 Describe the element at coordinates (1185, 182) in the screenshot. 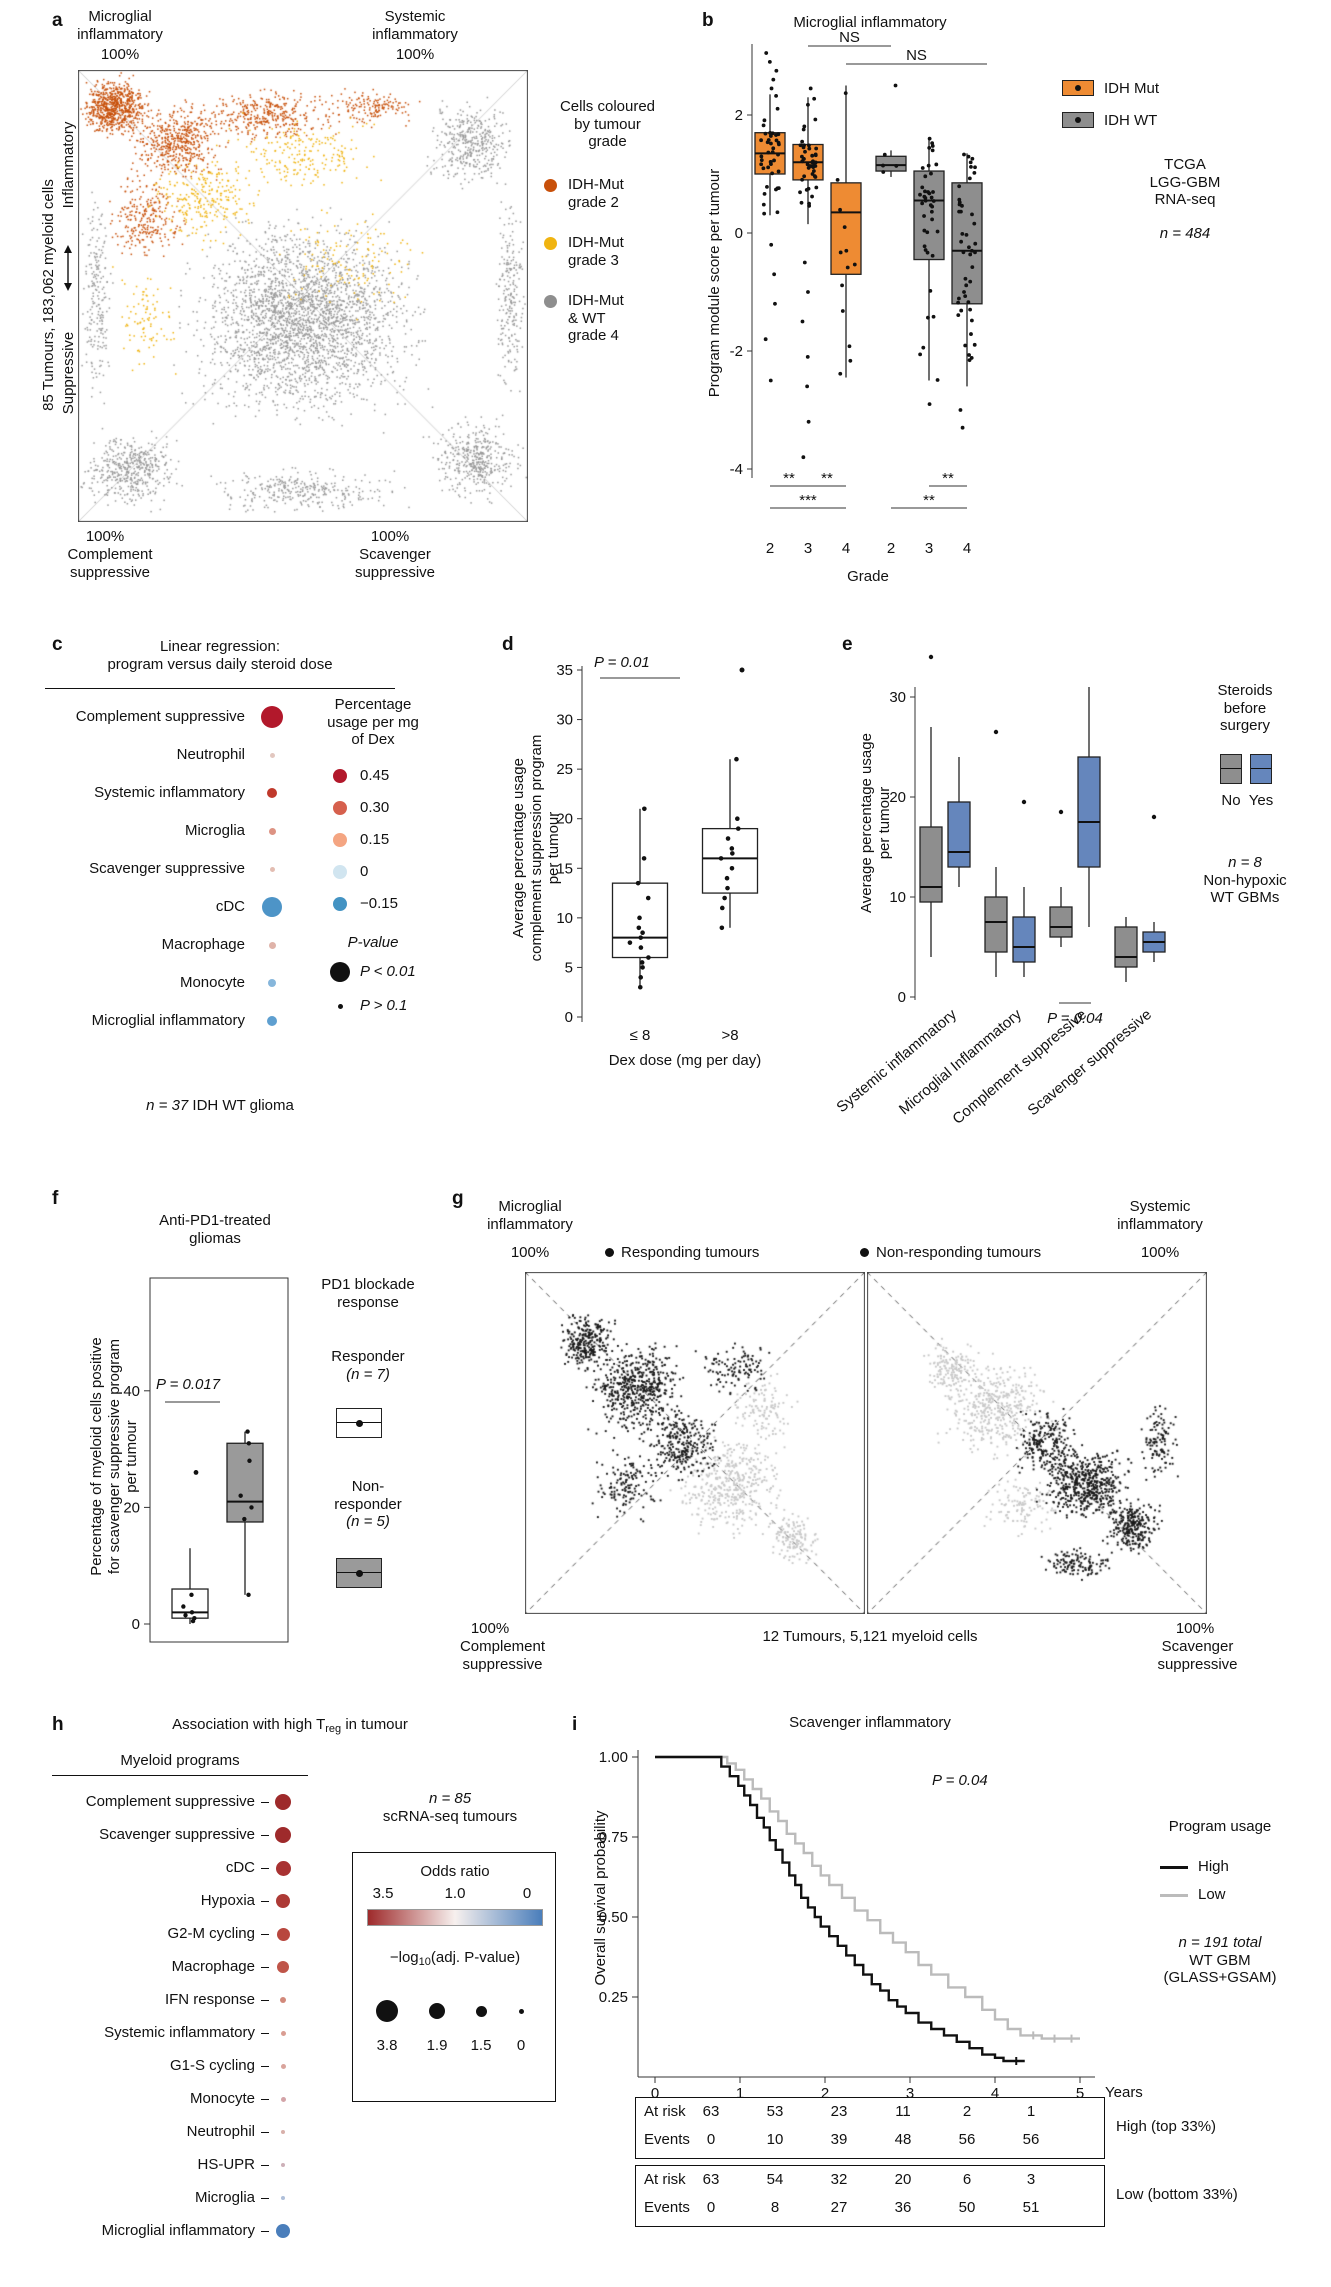

I see `cohort-note: TCGA LGG-GBM RNA-seq` at that location.